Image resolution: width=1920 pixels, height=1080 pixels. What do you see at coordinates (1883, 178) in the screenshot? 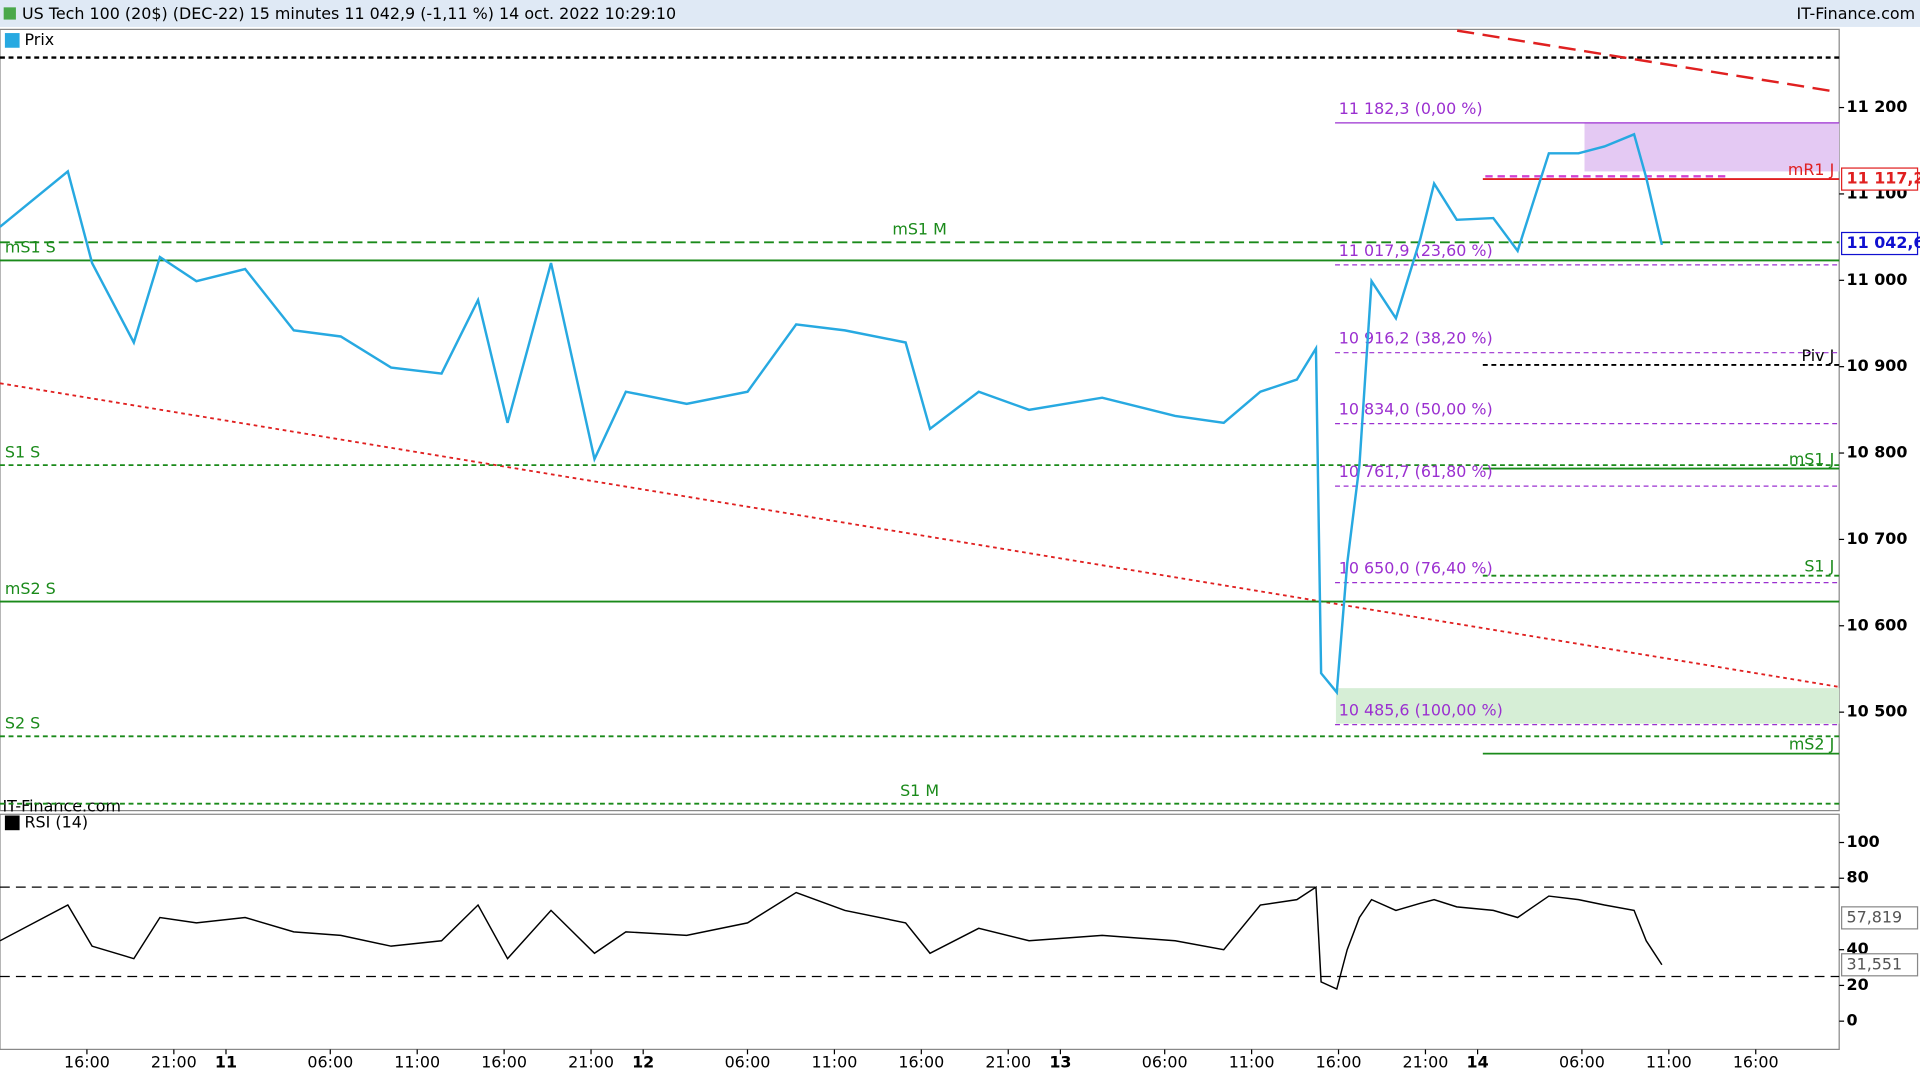
I see `value-label: 11 117,2` at bounding box center [1883, 178].